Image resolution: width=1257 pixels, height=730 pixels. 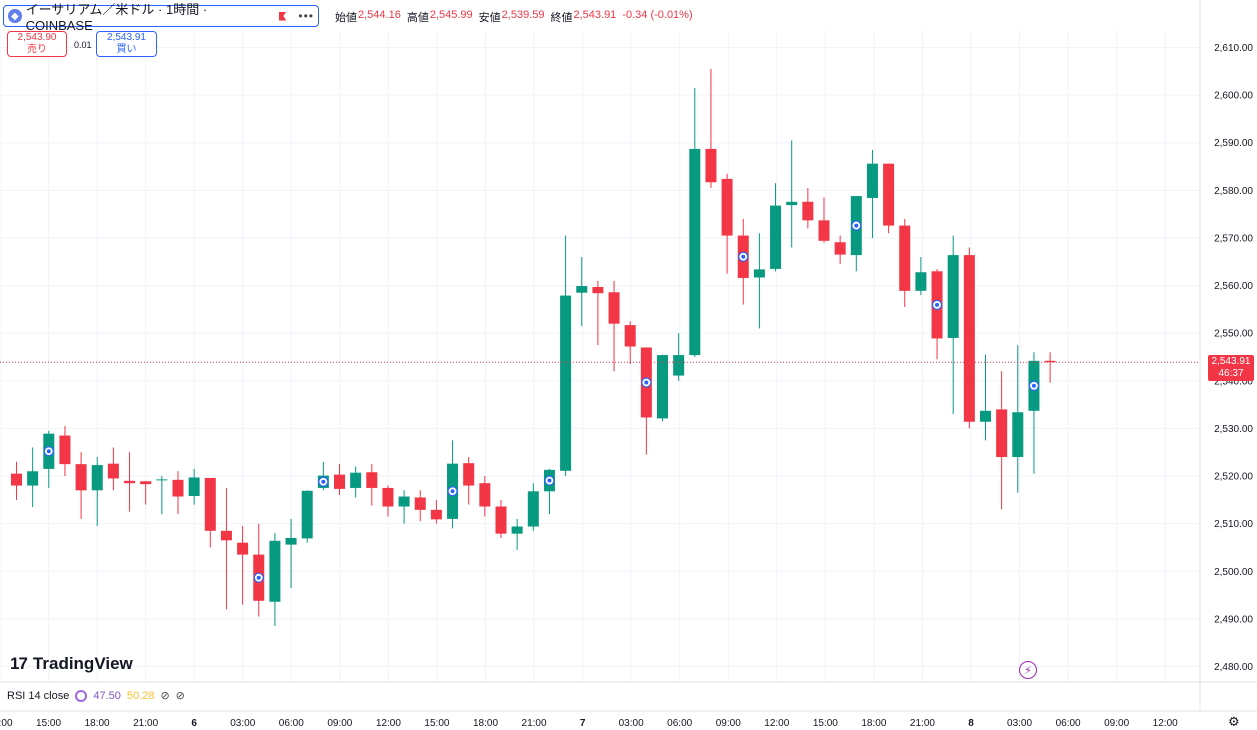 I want to click on brand-name: TradingView, so click(x=82, y=663).